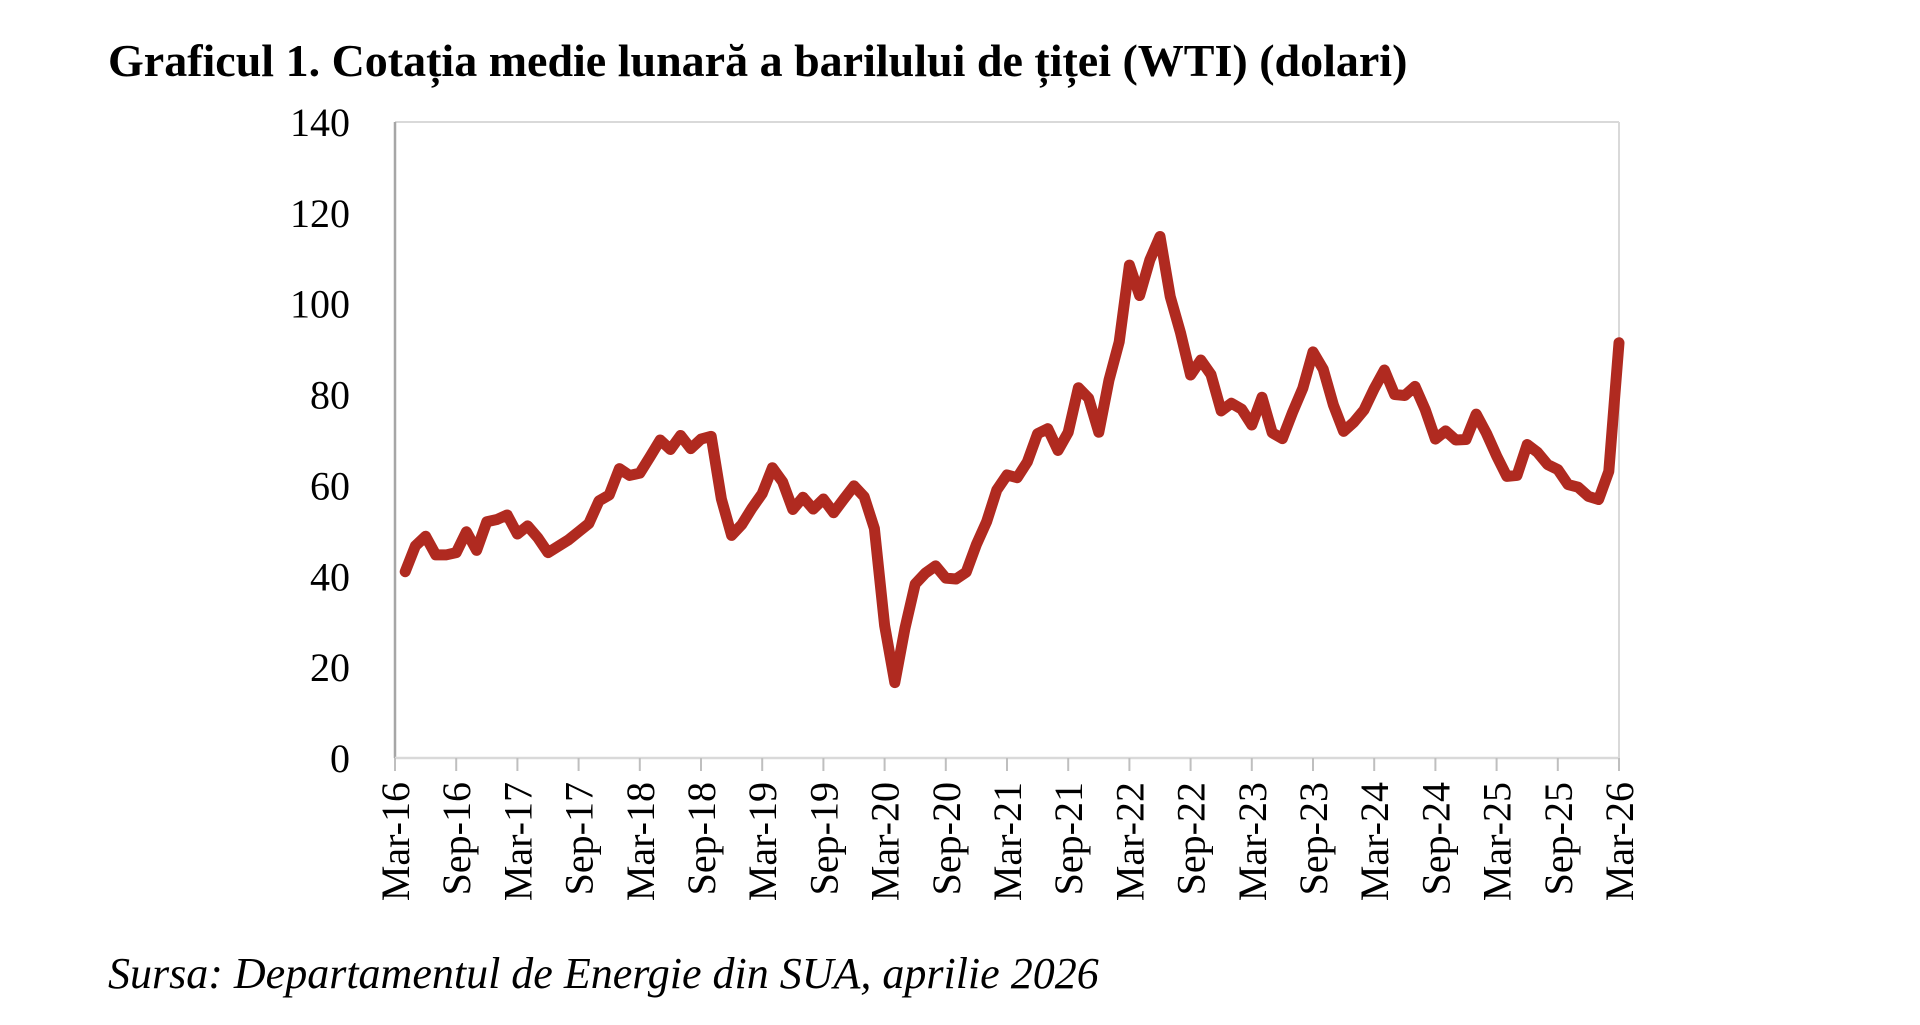  I want to click on x-axis-tick-label: Sep-21, so click(1068, 838).